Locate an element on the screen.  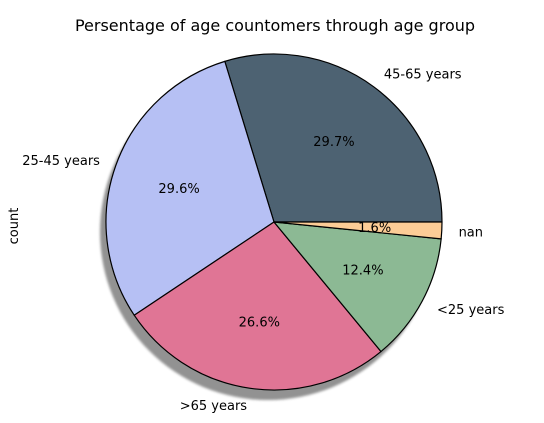
slice-label: nan is located at coordinates (471, 232).